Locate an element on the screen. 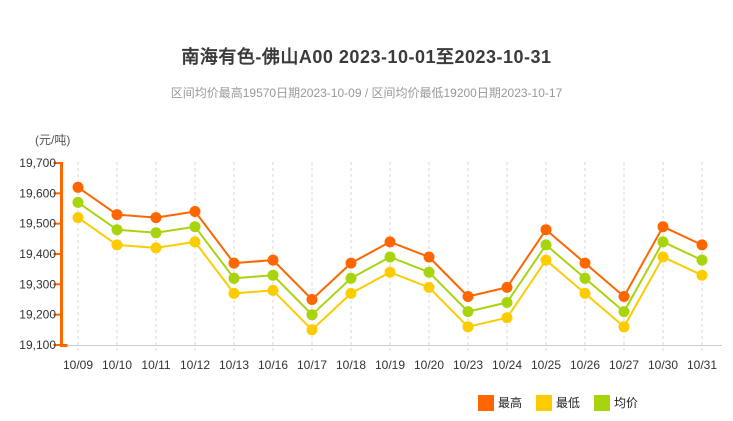 This screenshot has width=733, height=421. legend-item-high: 最高 is located at coordinates (500, 402).